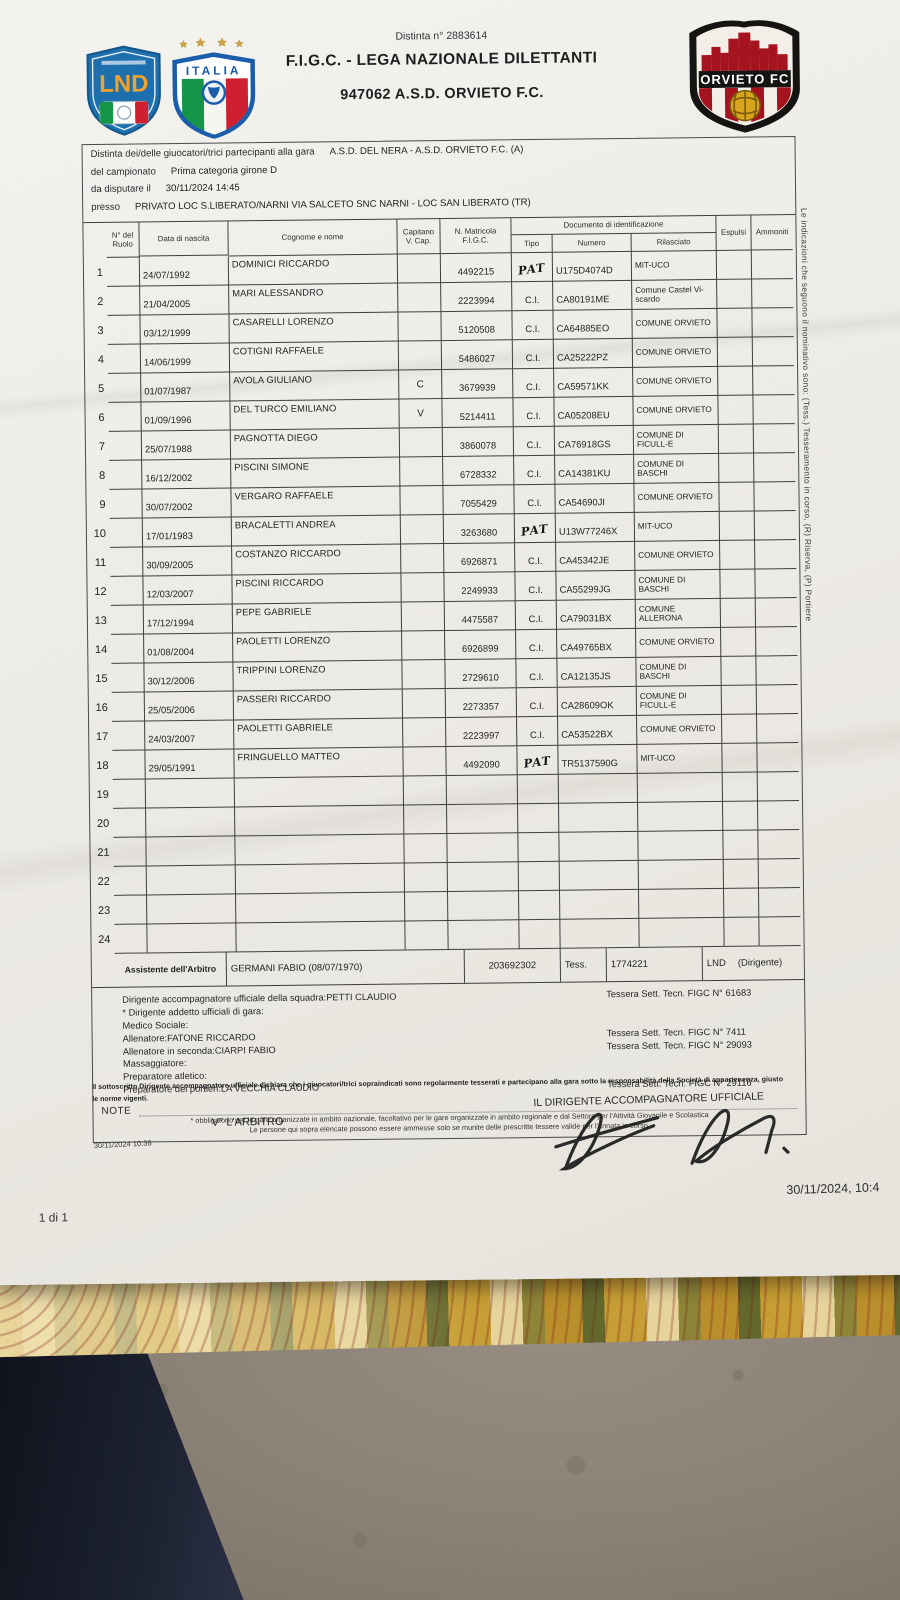 This screenshot has width=900, height=1600. I want to click on col-header-data-nascita: Data di nascita, so click(184, 239).